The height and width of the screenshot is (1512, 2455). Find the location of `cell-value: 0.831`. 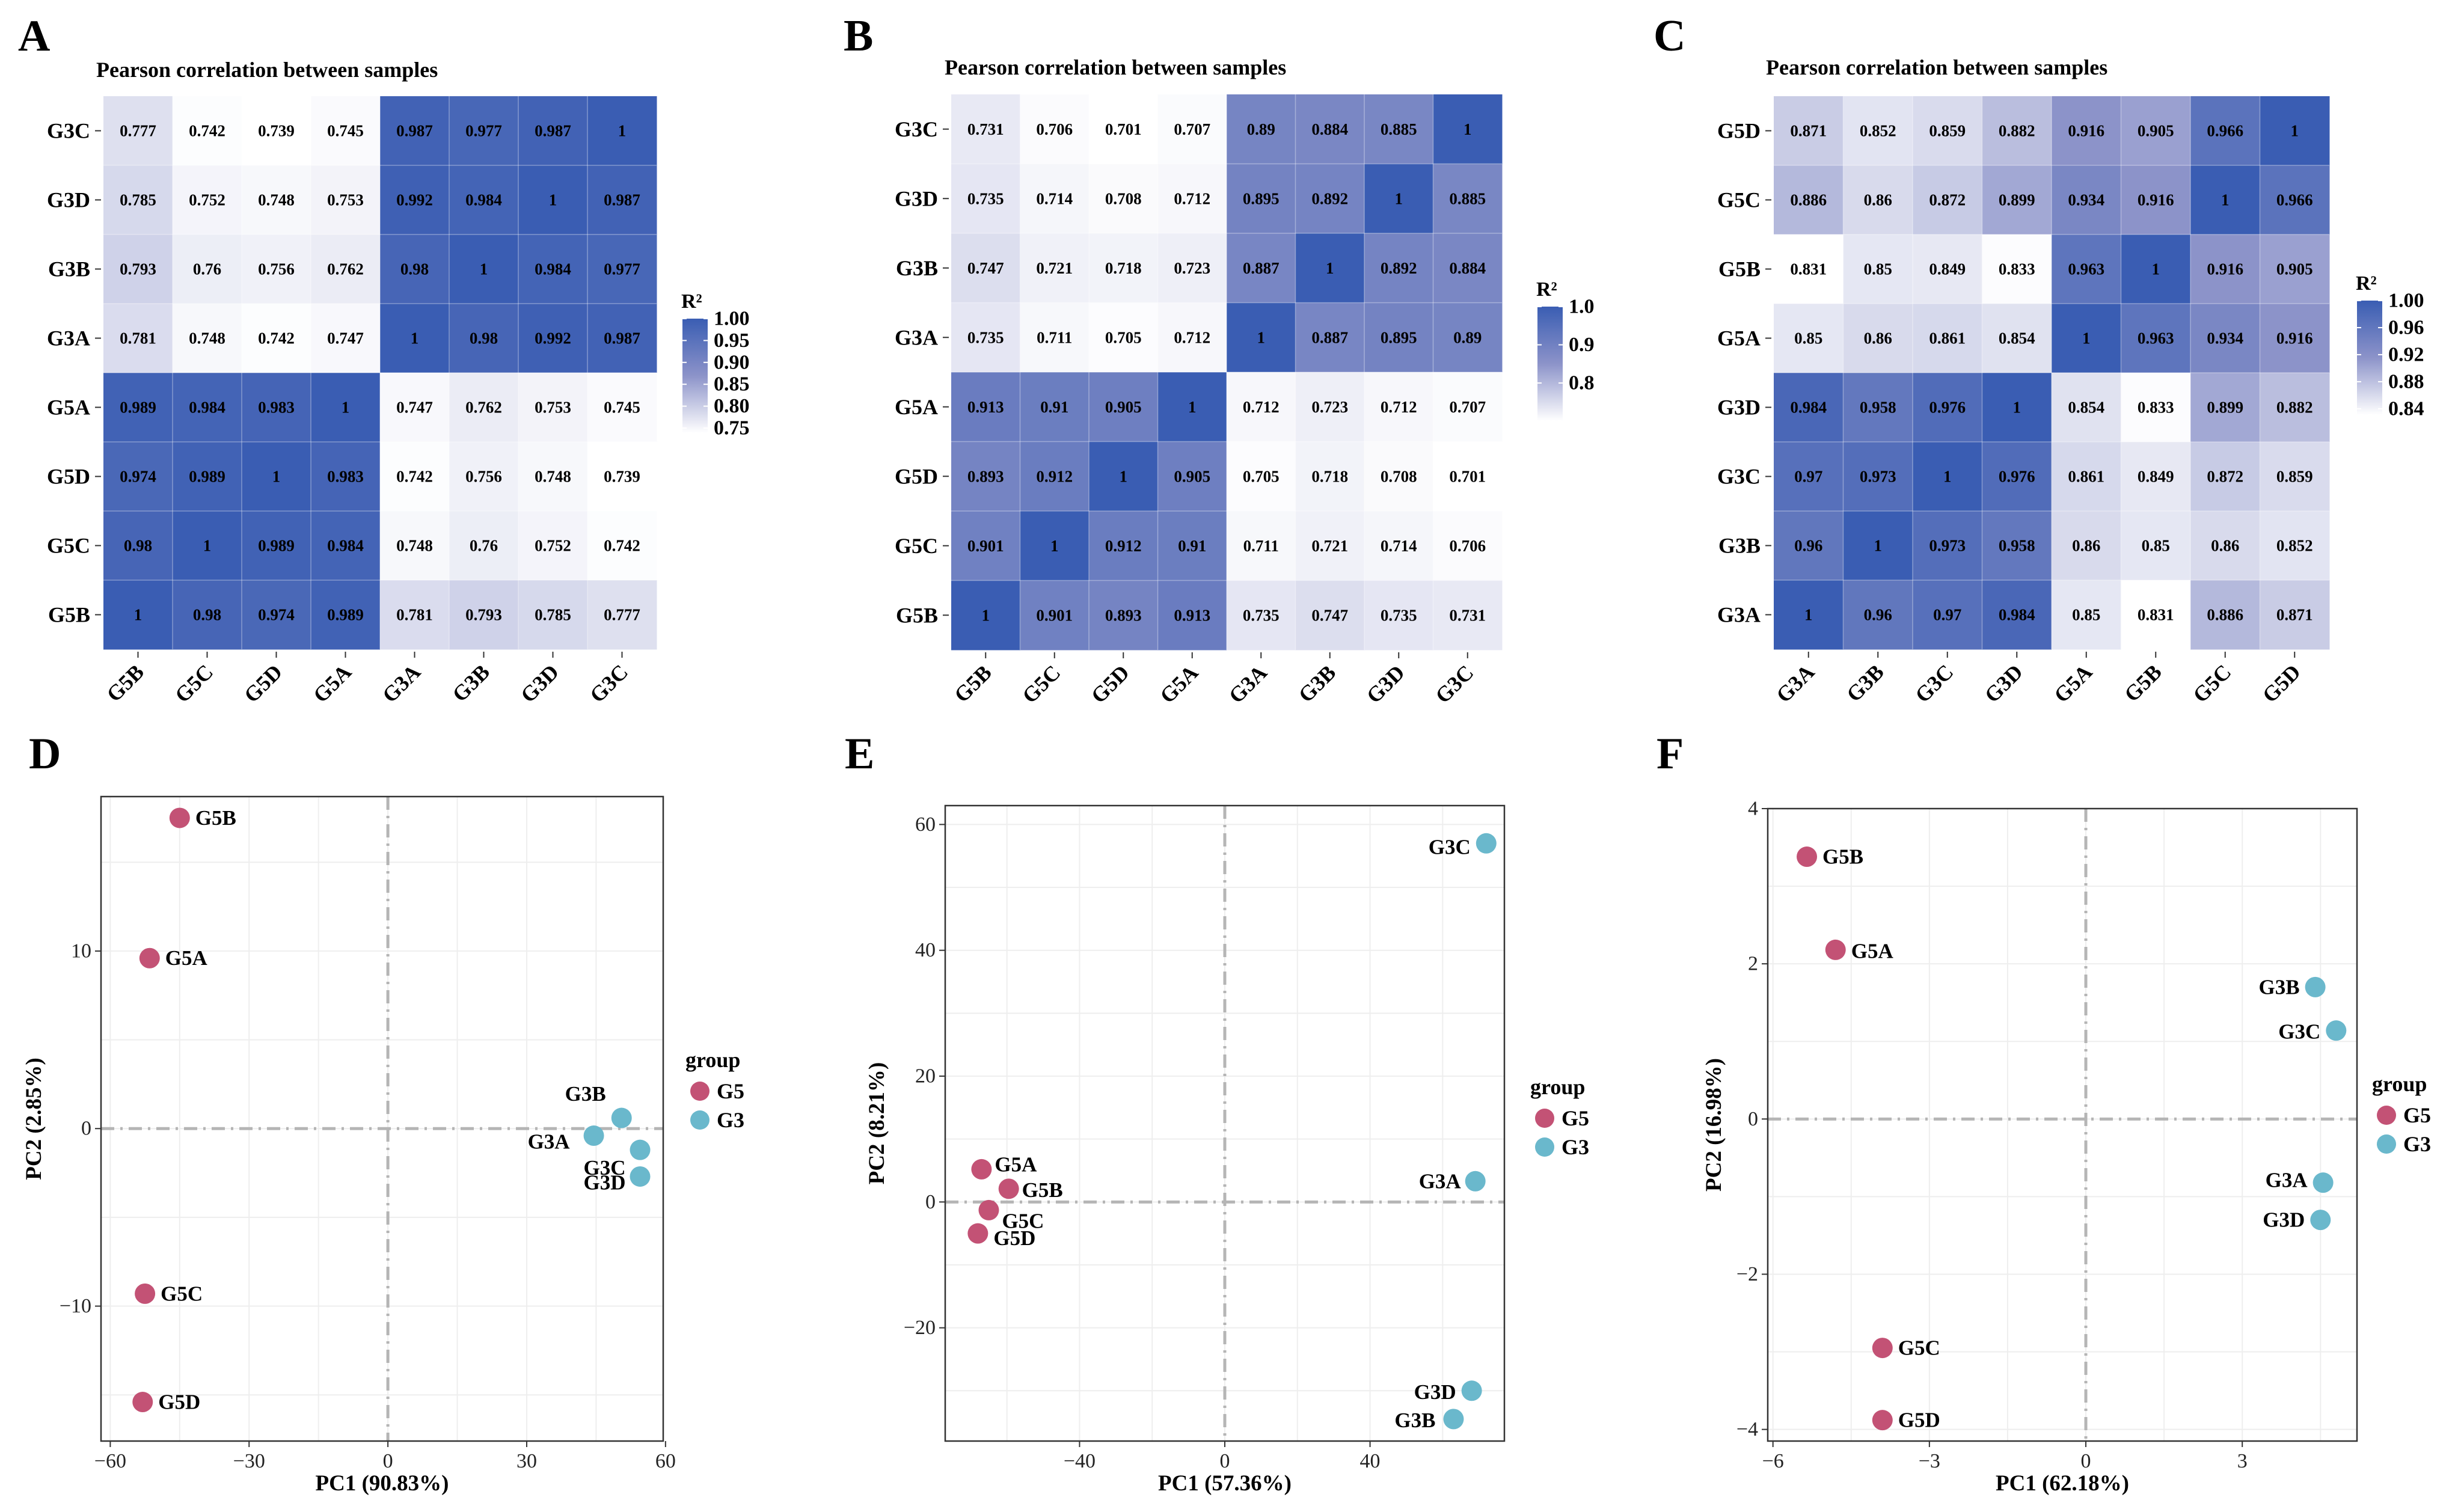

cell-value: 0.831 is located at coordinates (1808, 269).